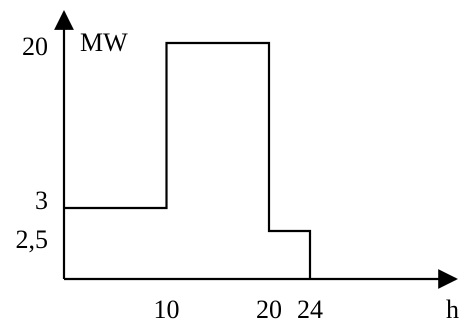 Image resolution: width=464 pixels, height=327 pixels. I want to click on x-tick-label-20: 20, so click(269, 309).